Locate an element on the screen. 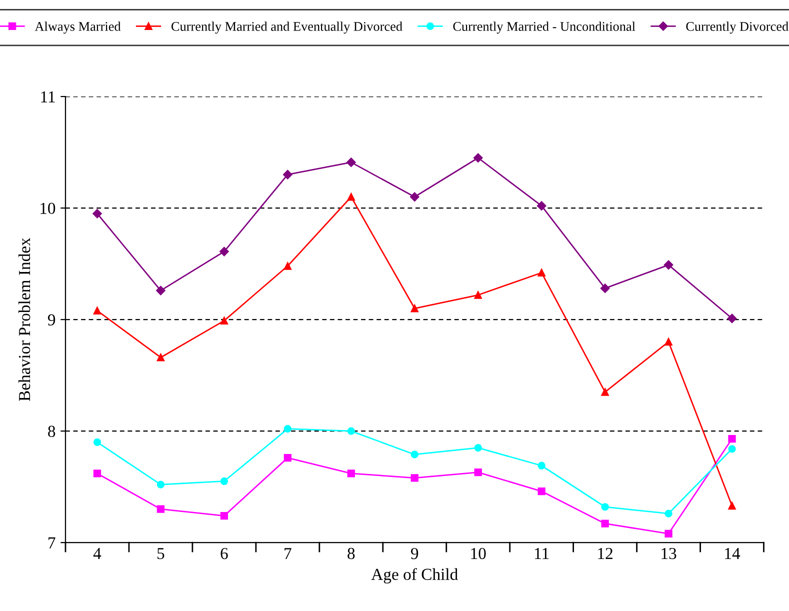 The width and height of the screenshot is (789, 611). x-tick-label: 8 is located at coordinates (351, 554).